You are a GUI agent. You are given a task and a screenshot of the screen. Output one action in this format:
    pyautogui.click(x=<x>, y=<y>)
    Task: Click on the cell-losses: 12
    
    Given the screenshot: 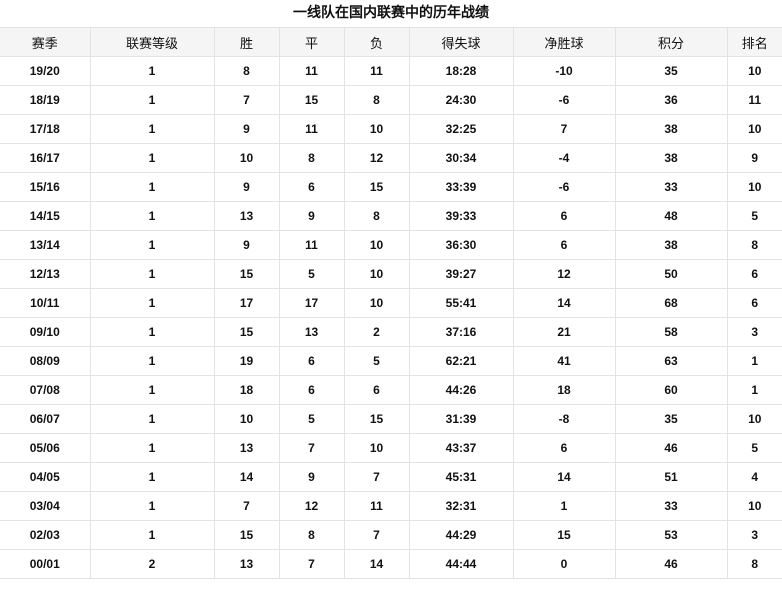 What is the action you would take?
    pyautogui.click(x=376, y=158)
    